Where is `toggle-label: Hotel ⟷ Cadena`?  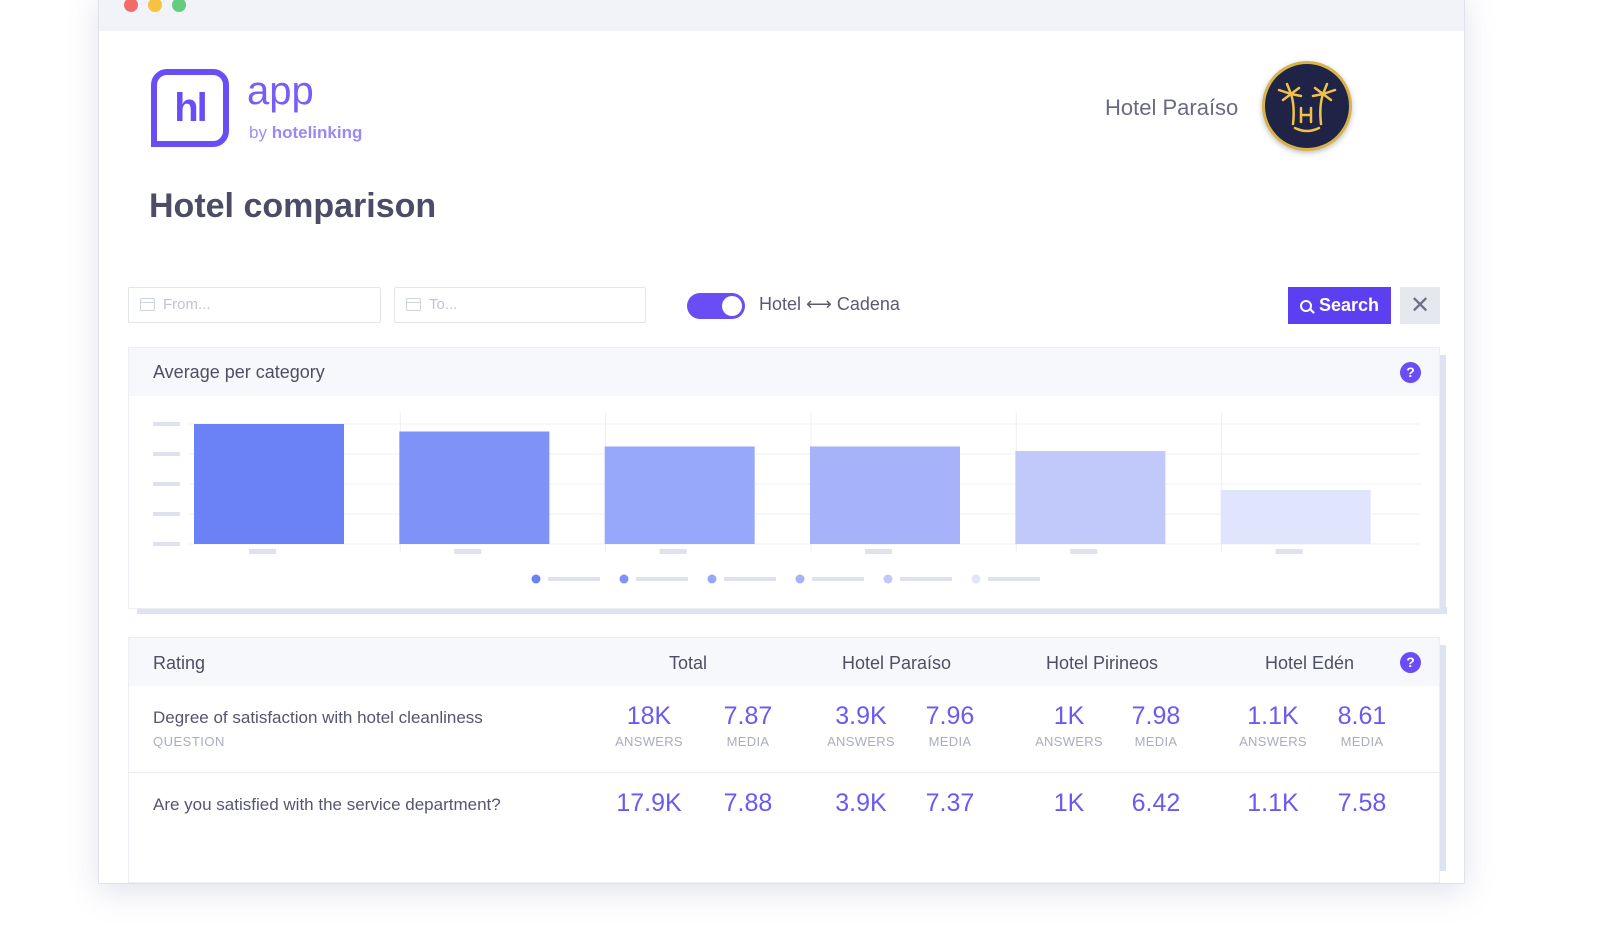
toggle-label: Hotel ⟷ Cadena is located at coordinates (829, 304).